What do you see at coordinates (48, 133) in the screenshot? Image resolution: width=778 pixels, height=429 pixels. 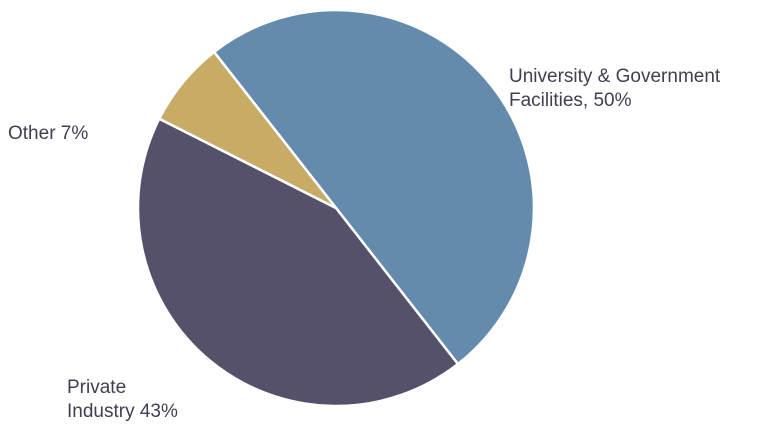 I see `slice-label-other: Other 7%` at bounding box center [48, 133].